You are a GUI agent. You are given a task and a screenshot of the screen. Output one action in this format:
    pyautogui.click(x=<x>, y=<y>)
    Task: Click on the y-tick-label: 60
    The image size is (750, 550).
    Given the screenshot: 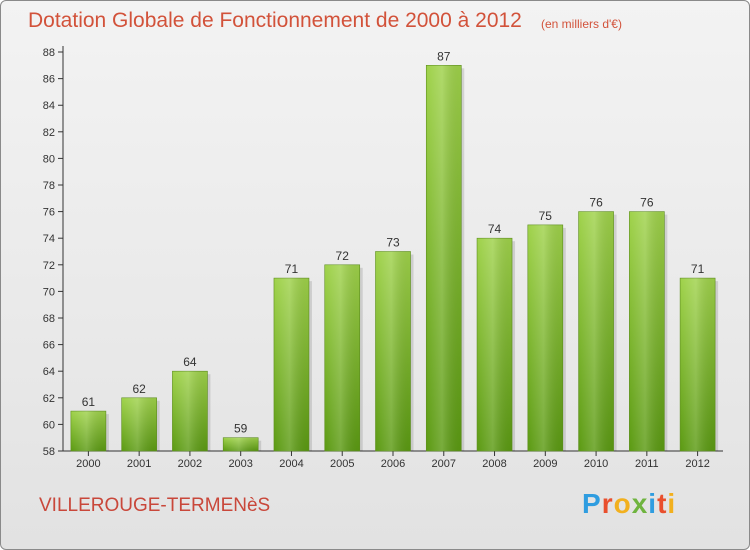 What is the action you would take?
    pyautogui.click(x=49, y=425)
    